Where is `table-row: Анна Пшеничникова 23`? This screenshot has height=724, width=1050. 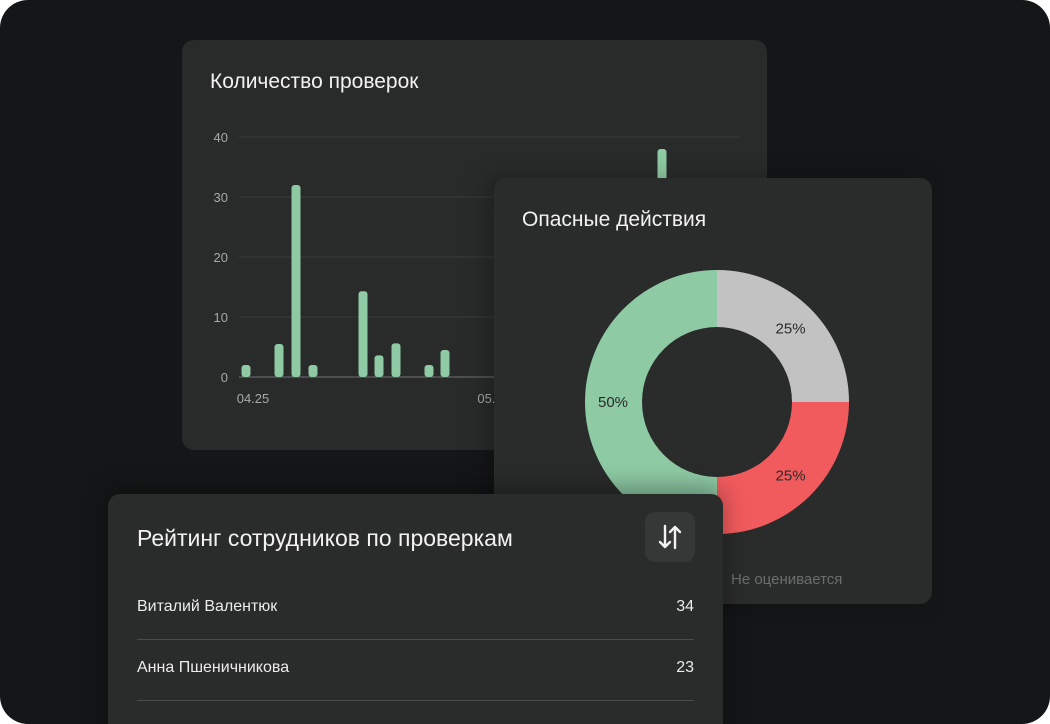
table-row: Анна Пшеничникова 23 is located at coordinates (415, 670).